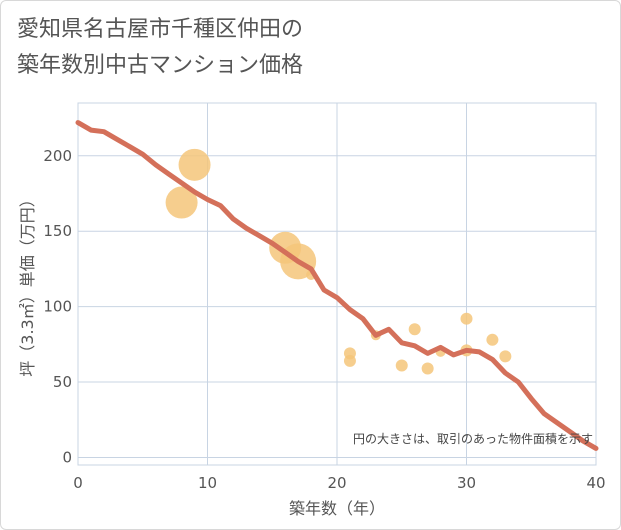 Image resolution: width=621 pixels, height=530 pixels. Describe the element at coordinates (62, 382) in the screenshot. I see `y-tick-label: 50` at that location.